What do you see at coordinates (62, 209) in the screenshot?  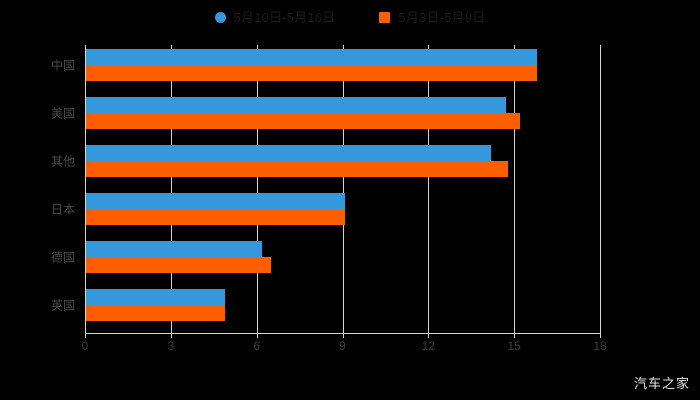 I see `y-axis-category-label: 日本` at bounding box center [62, 209].